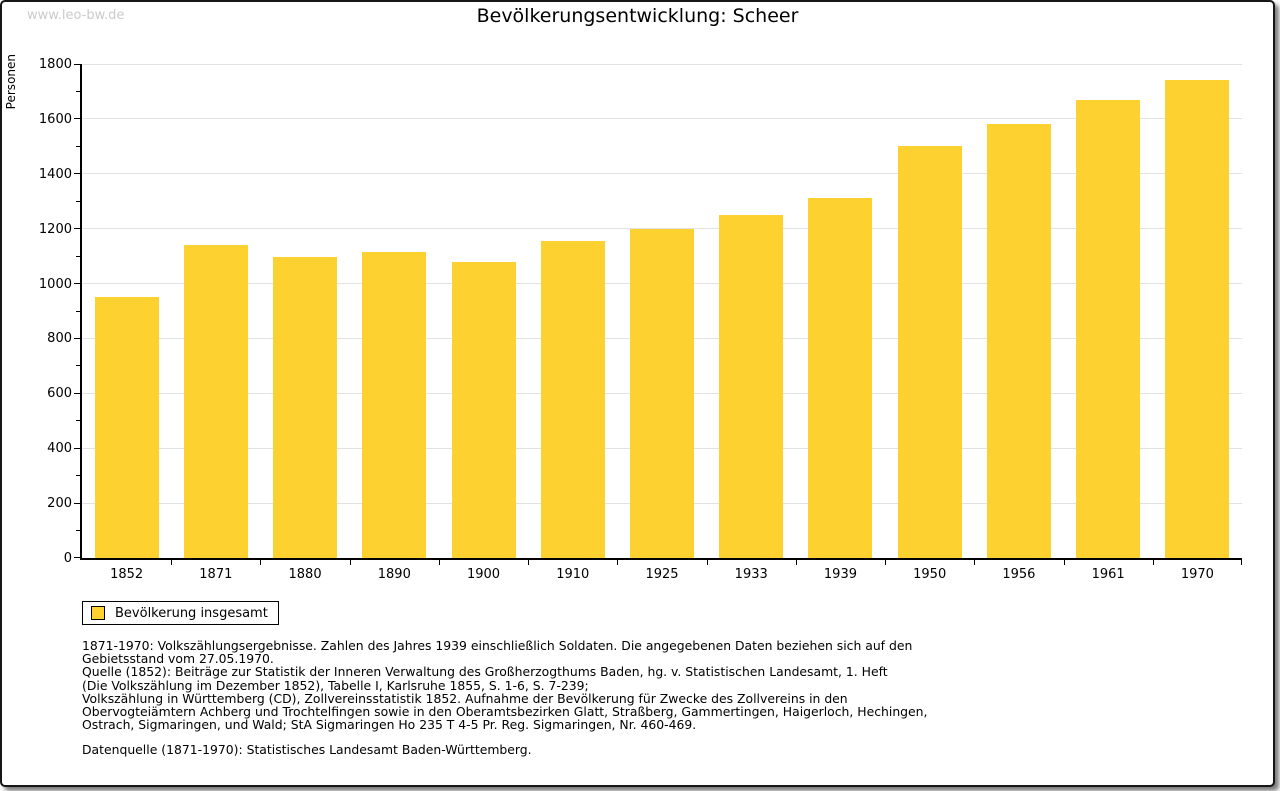  What do you see at coordinates (67, 558) in the screenshot?
I see `y-tick-label-0: 0` at bounding box center [67, 558].